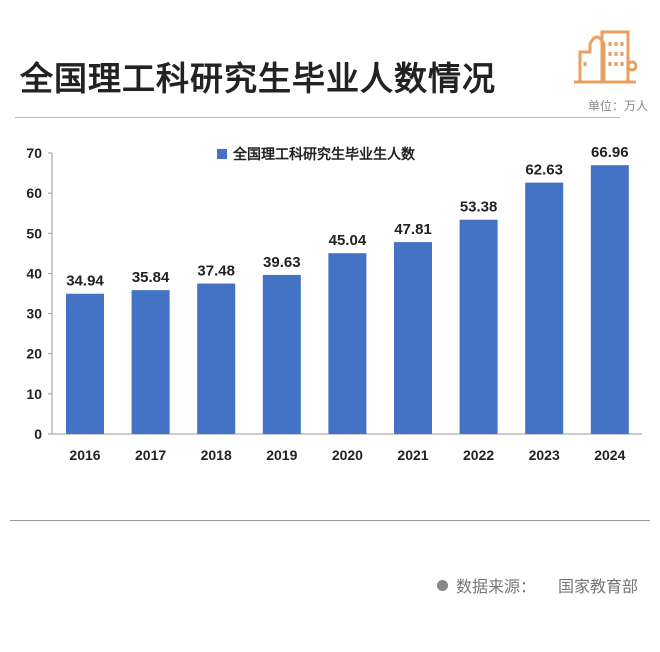 The width and height of the screenshot is (660, 652). I want to click on data-label: 66.96, so click(610, 152).